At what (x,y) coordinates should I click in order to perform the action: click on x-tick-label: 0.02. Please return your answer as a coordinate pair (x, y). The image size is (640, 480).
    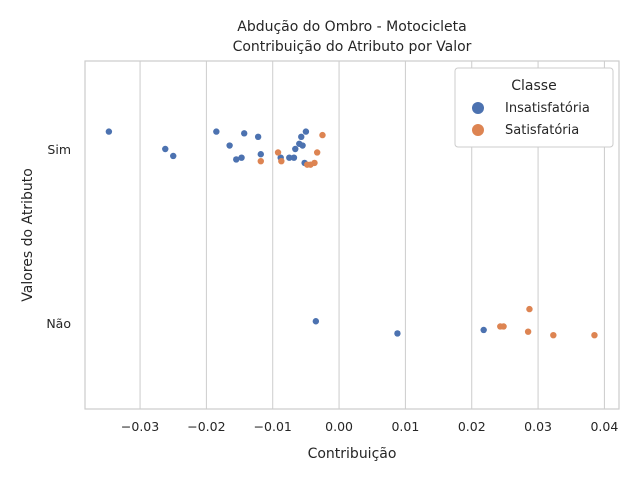
    Looking at the image, I should click on (472, 426).